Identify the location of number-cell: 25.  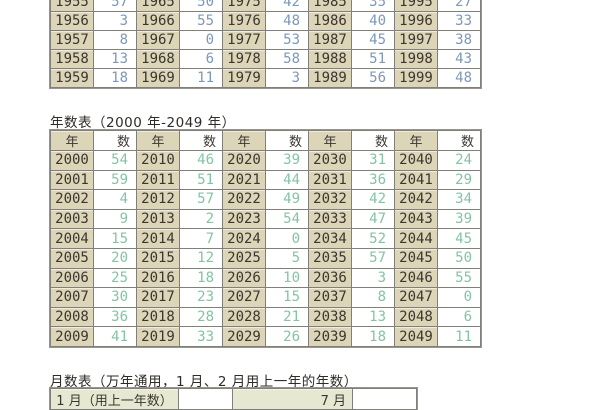
(115, 278).